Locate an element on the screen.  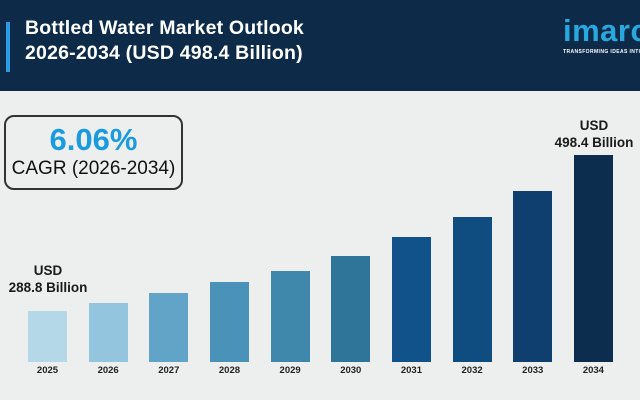
start-value-line2: 288.8 Billion is located at coordinates (48, 287).